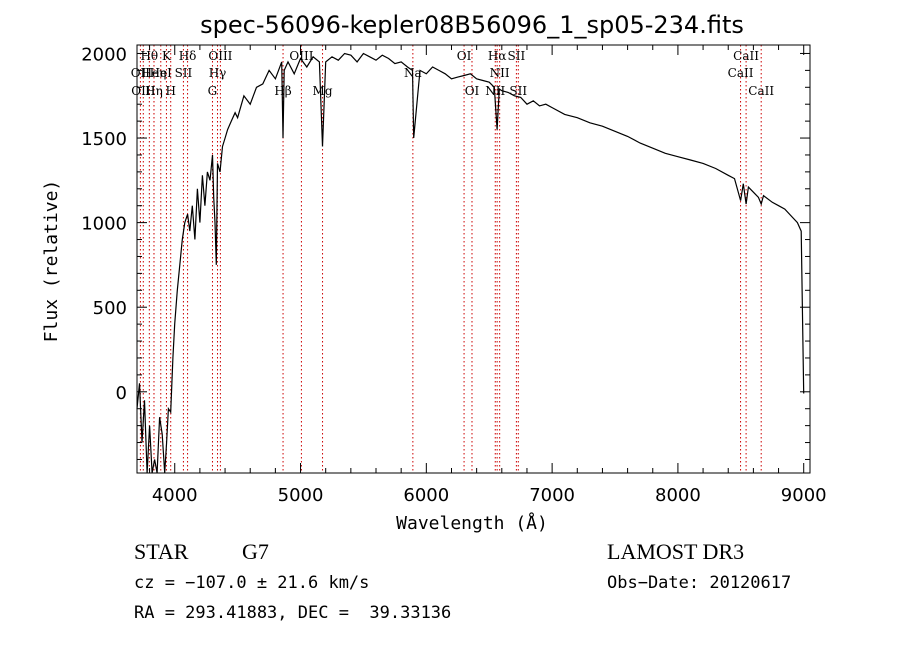 The width and height of the screenshot is (900, 649). Describe the element at coordinates (51, 261) in the screenshot. I see `y-axis-label: Flux (relative)` at that location.